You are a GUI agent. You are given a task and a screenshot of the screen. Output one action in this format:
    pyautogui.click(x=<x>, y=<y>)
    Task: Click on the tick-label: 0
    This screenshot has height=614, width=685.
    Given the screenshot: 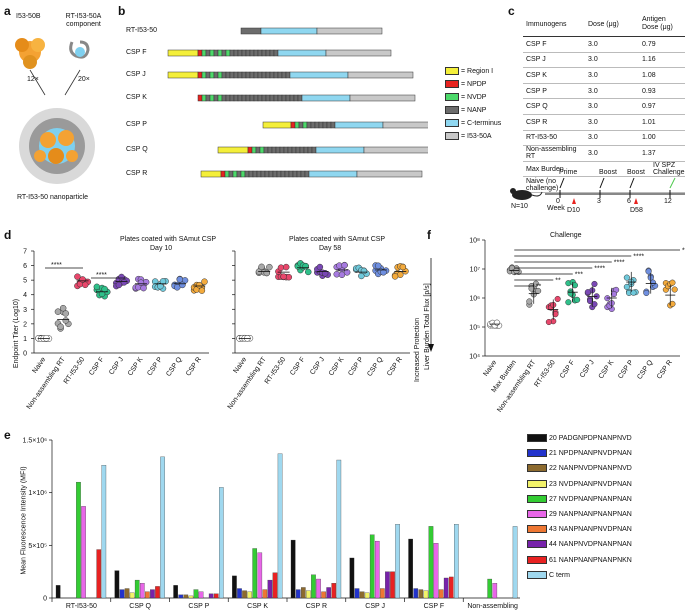 What is the action you would take?
    pyautogui.click(x=45, y=599)
    